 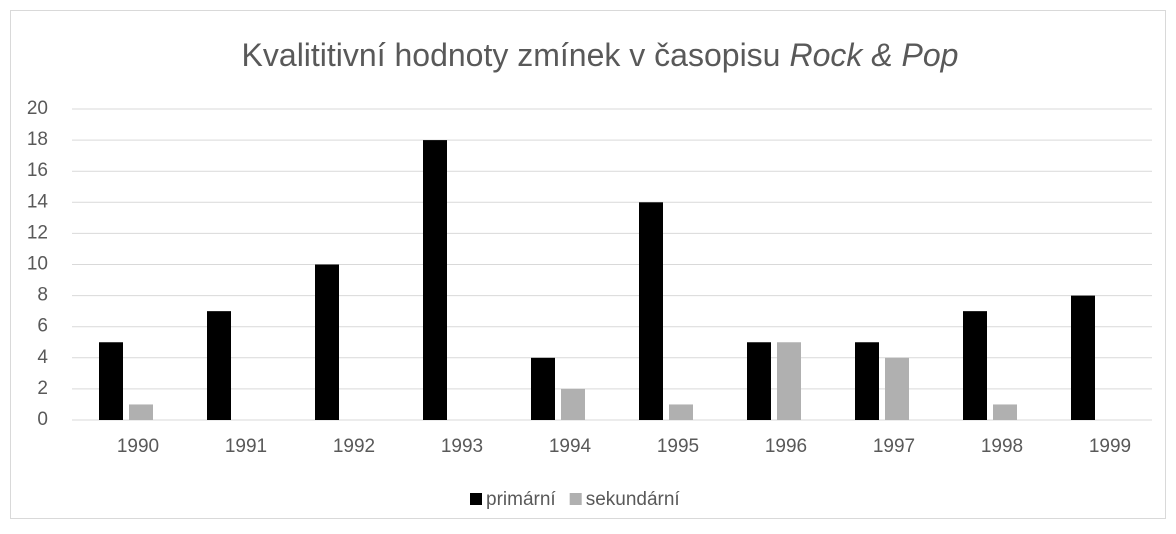 I want to click on x-tick-label: 1992, so click(x=354, y=446).